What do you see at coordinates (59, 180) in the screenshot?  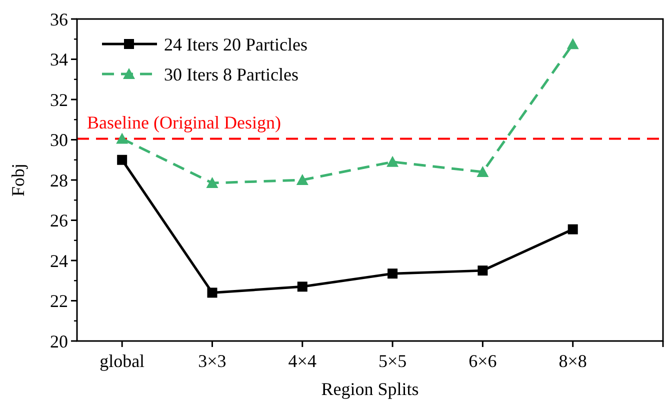 I see `y-tick-label: 28` at bounding box center [59, 180].